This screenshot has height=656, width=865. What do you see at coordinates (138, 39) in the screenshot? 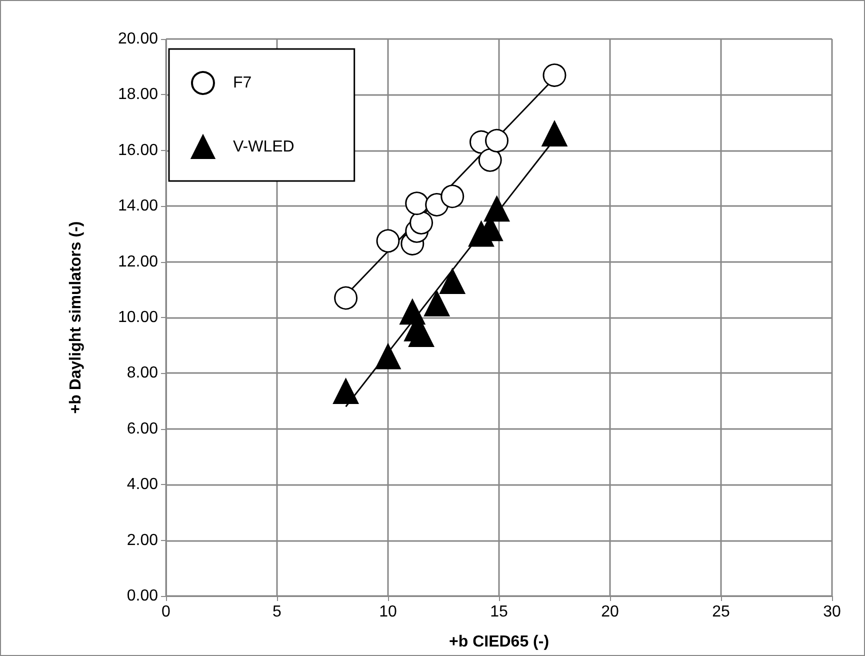
I see `y-tick-label: 20.00` at bounding box center [138, 39].